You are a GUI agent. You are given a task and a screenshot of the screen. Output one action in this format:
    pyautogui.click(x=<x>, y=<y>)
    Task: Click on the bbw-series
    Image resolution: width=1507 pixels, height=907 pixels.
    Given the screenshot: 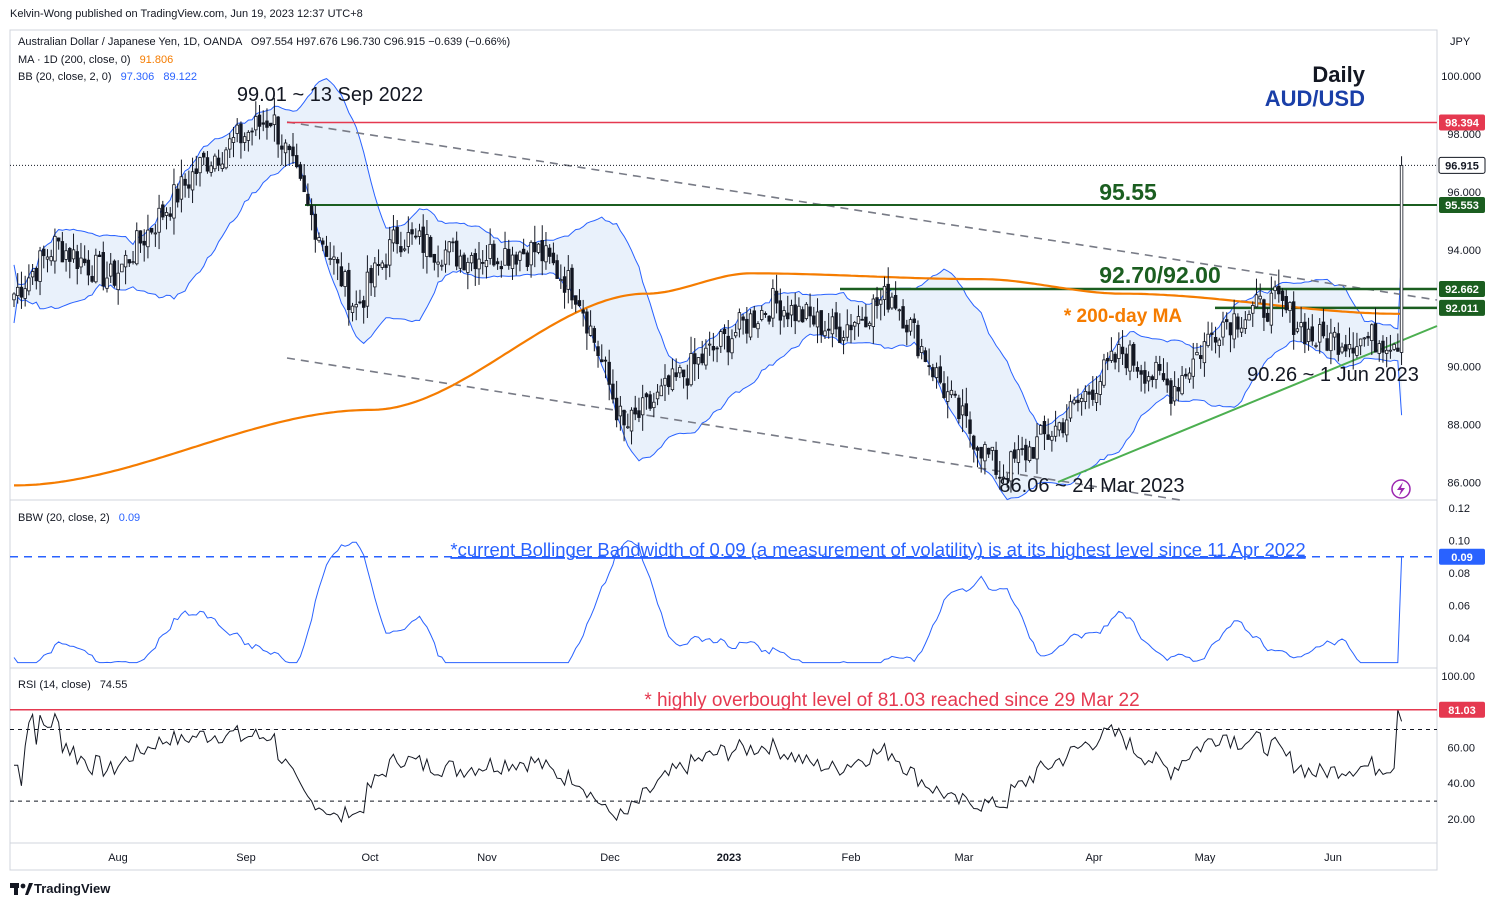 What is the action you would take?
    pyautogui.click(x=723, y=602)
    